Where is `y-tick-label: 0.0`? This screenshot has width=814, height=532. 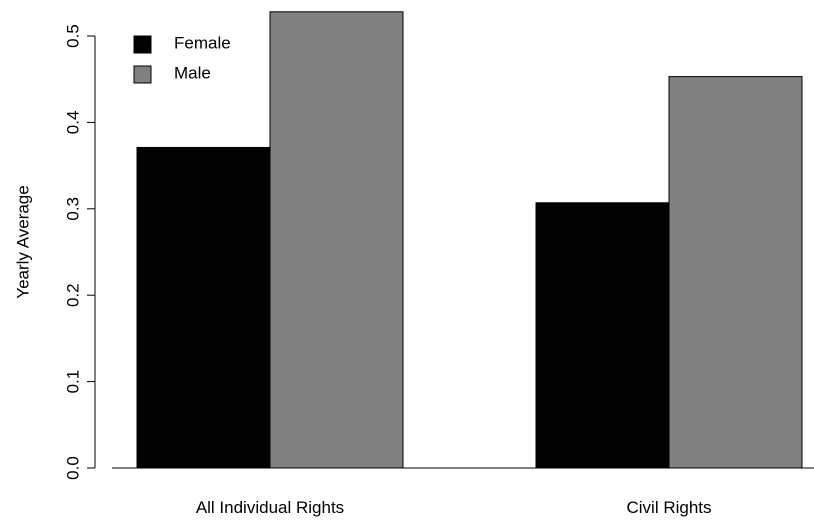 y-tick-label: 0.0 is located at coordinates (72, 468).